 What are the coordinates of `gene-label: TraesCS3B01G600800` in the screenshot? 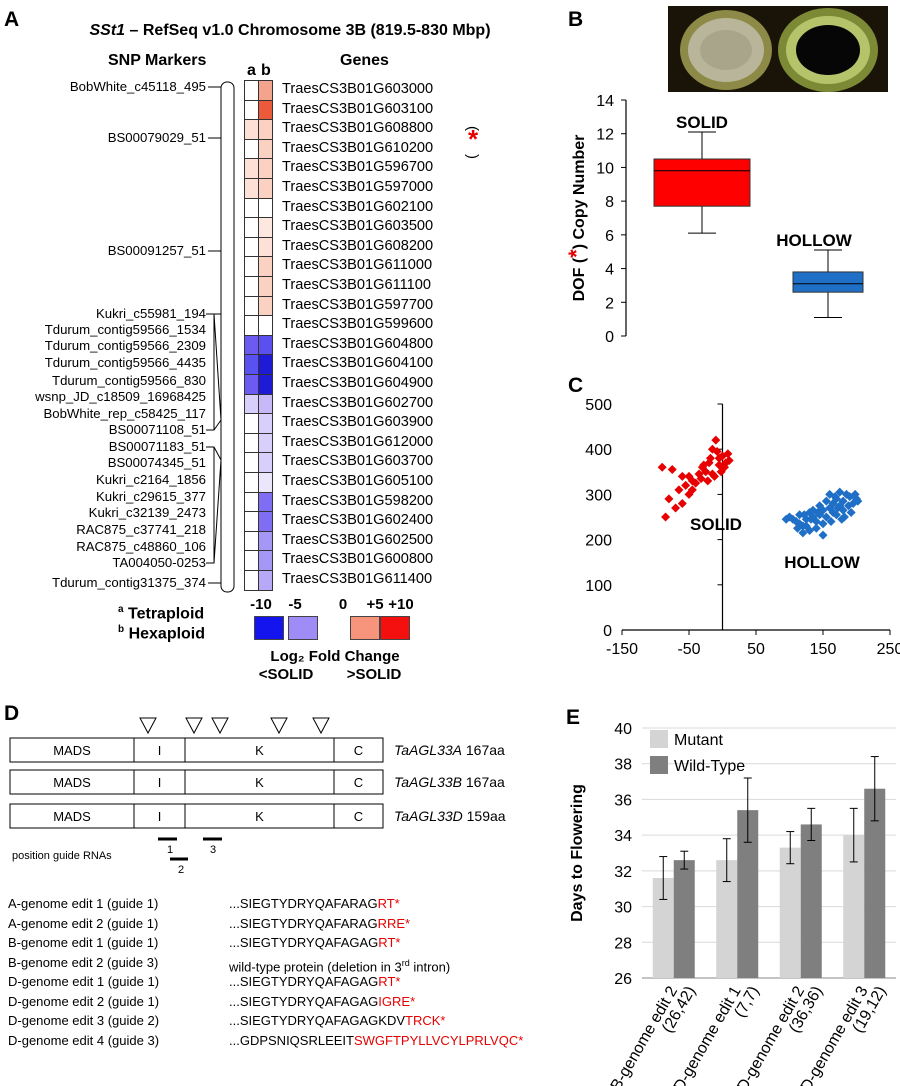 It's located at (358, 559).